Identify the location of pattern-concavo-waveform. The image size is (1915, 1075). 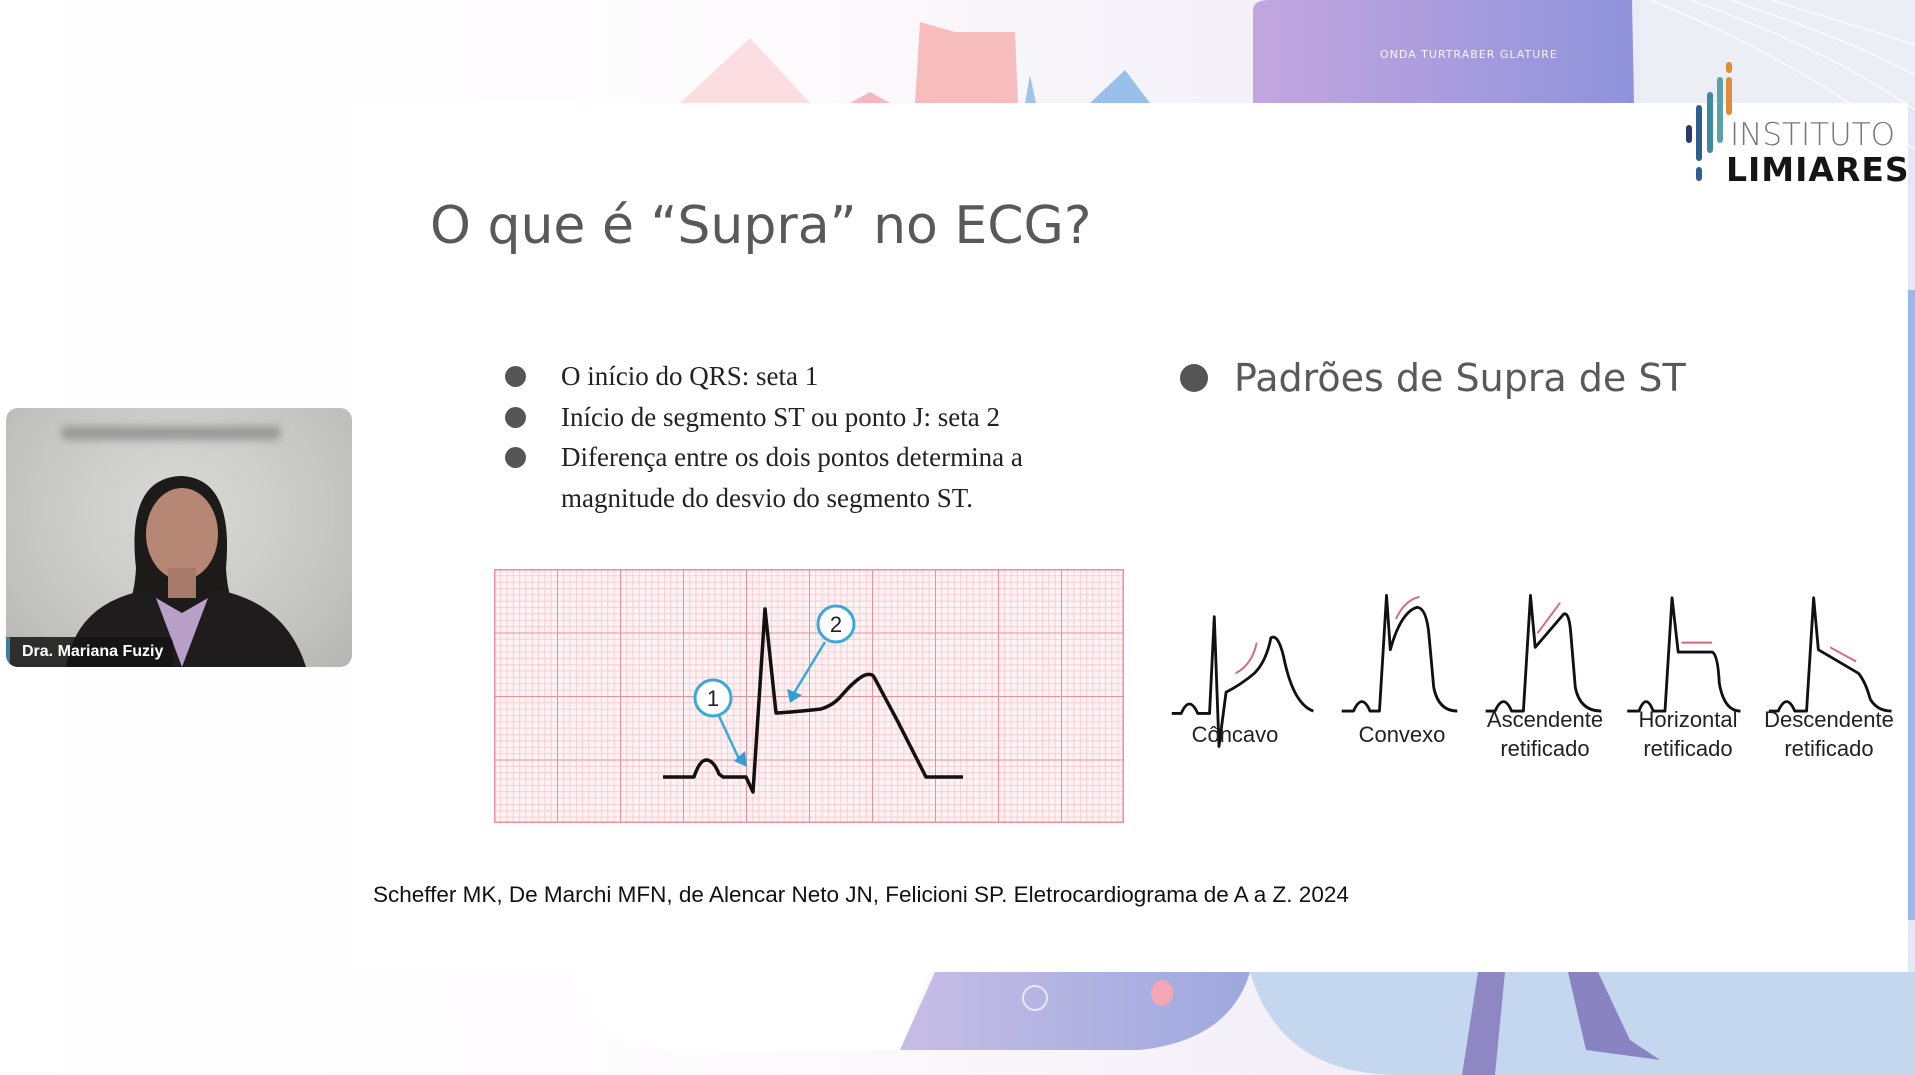
(1242, 681).